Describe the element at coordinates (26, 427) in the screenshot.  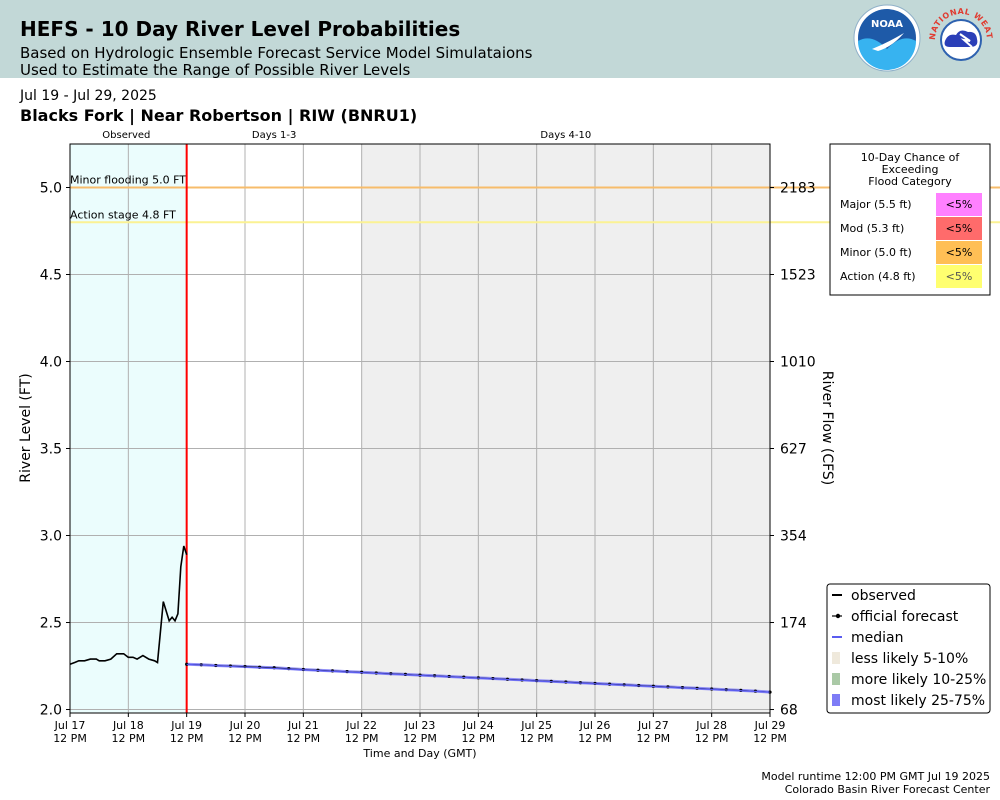
I see `y-axis-label: River Level (FT)` at that location.